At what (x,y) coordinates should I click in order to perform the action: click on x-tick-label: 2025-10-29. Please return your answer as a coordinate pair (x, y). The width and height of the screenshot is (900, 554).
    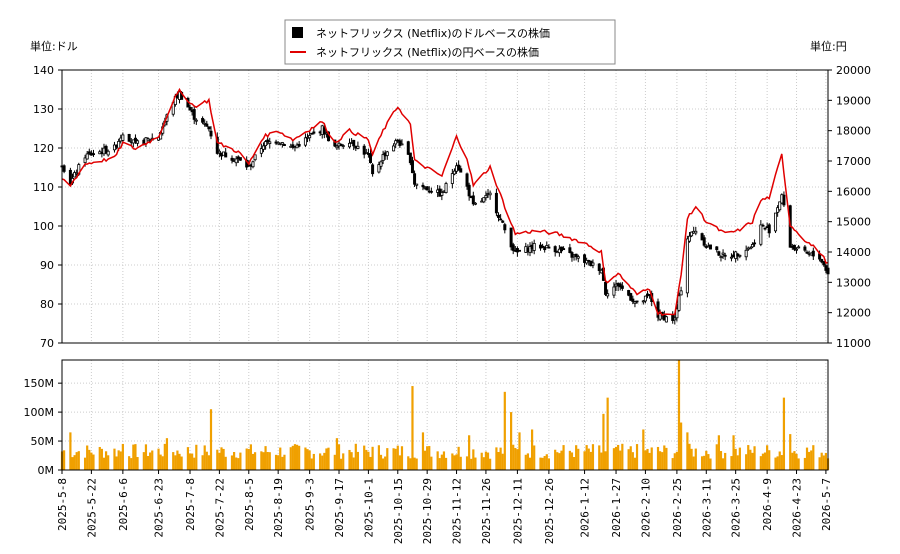
    Looking at the image, I should click on (427, 511).